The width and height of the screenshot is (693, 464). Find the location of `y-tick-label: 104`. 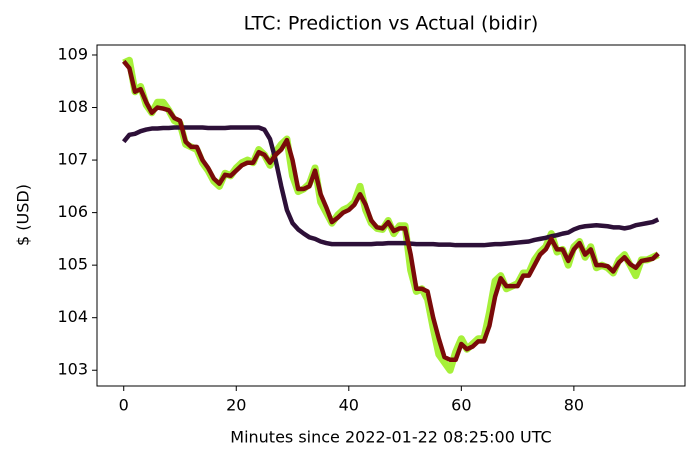

y-tick-label: 104 is located at coordinates (72, 316).